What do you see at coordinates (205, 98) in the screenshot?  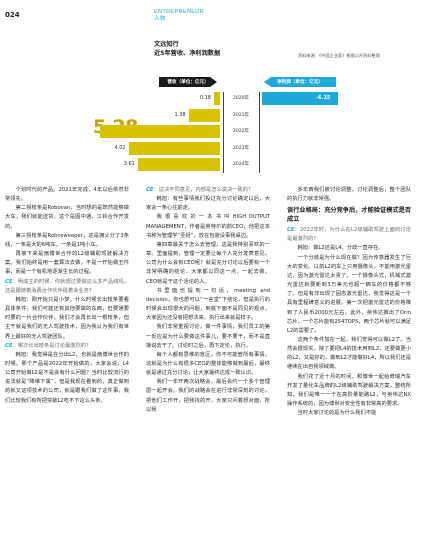 I see `revenue-value-label: 0.18` at bounding box center [205, 98].